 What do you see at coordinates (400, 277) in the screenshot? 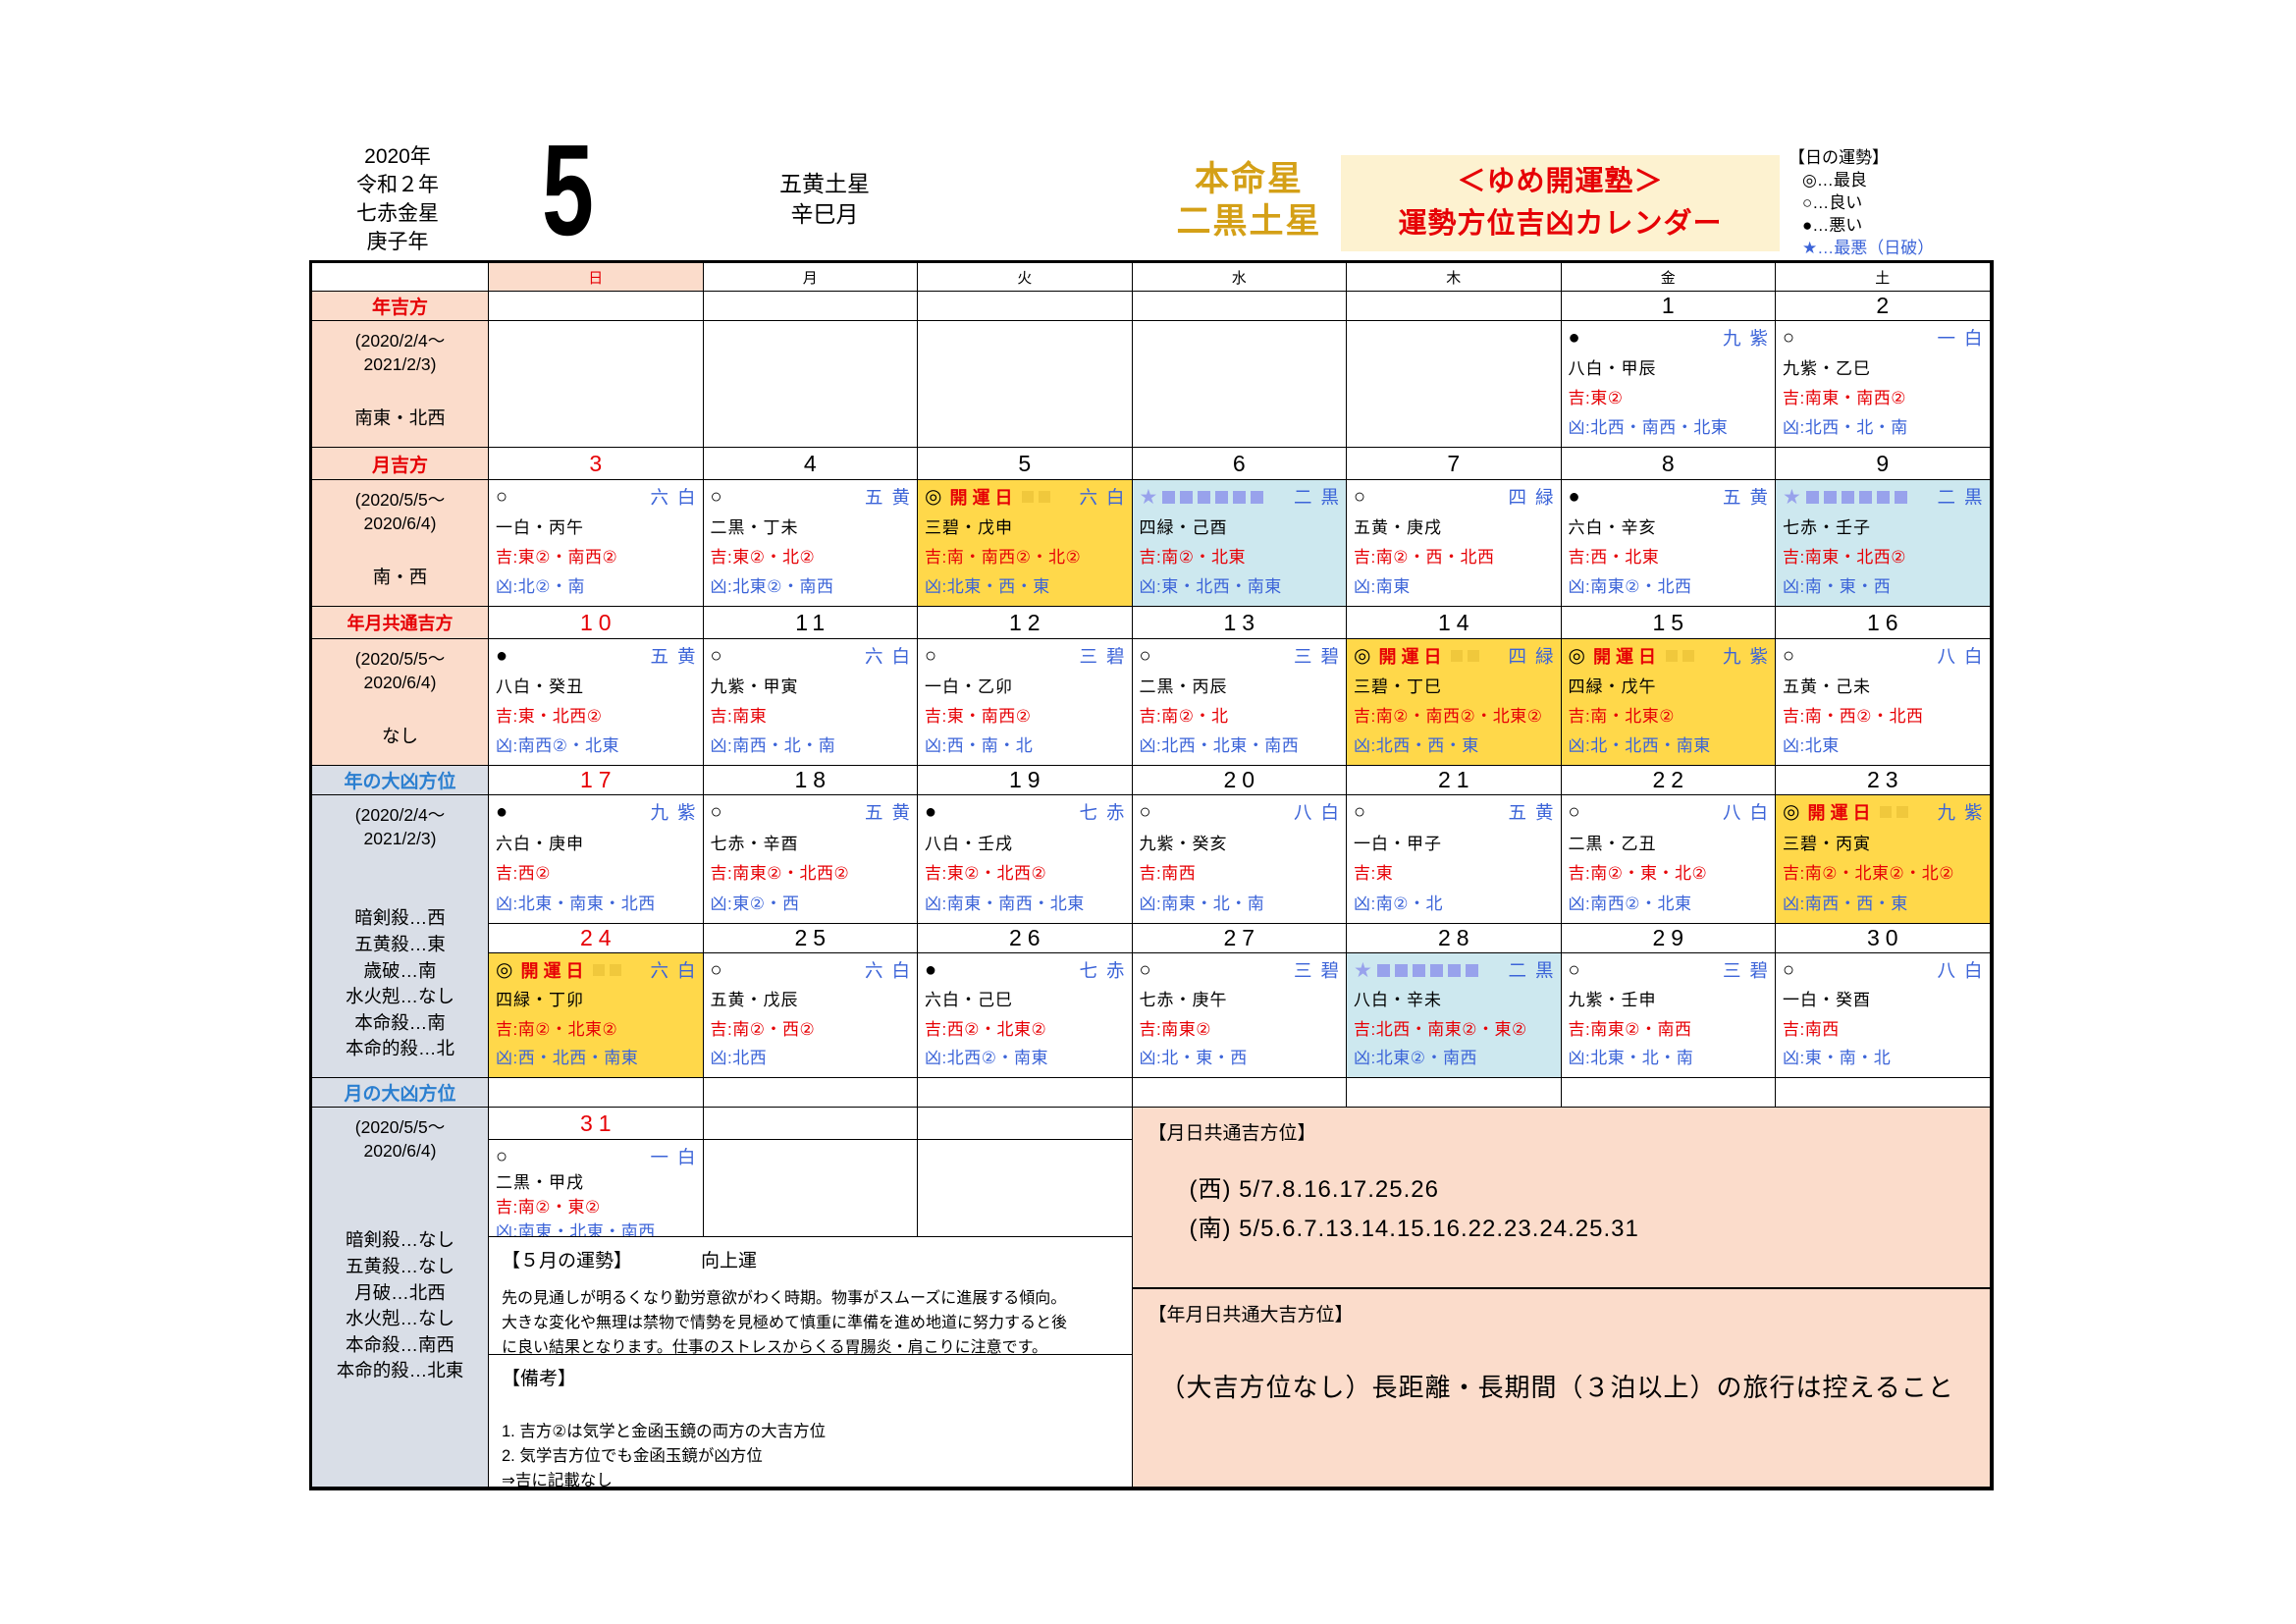
I see `corner-cell` at bounding box center [400, 277].